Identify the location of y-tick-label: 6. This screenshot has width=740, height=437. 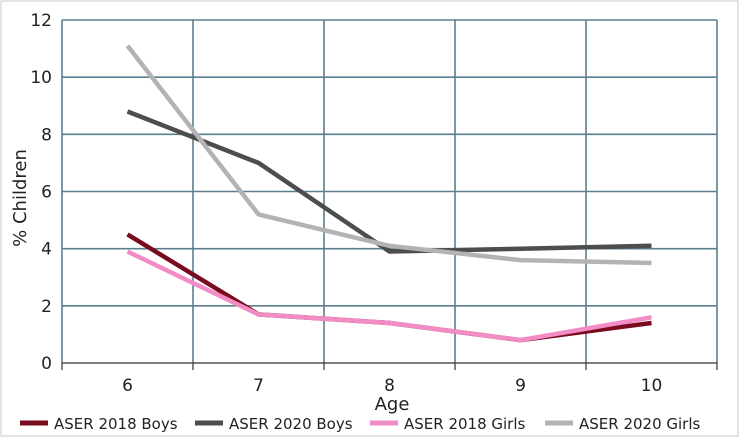
(46, 193).